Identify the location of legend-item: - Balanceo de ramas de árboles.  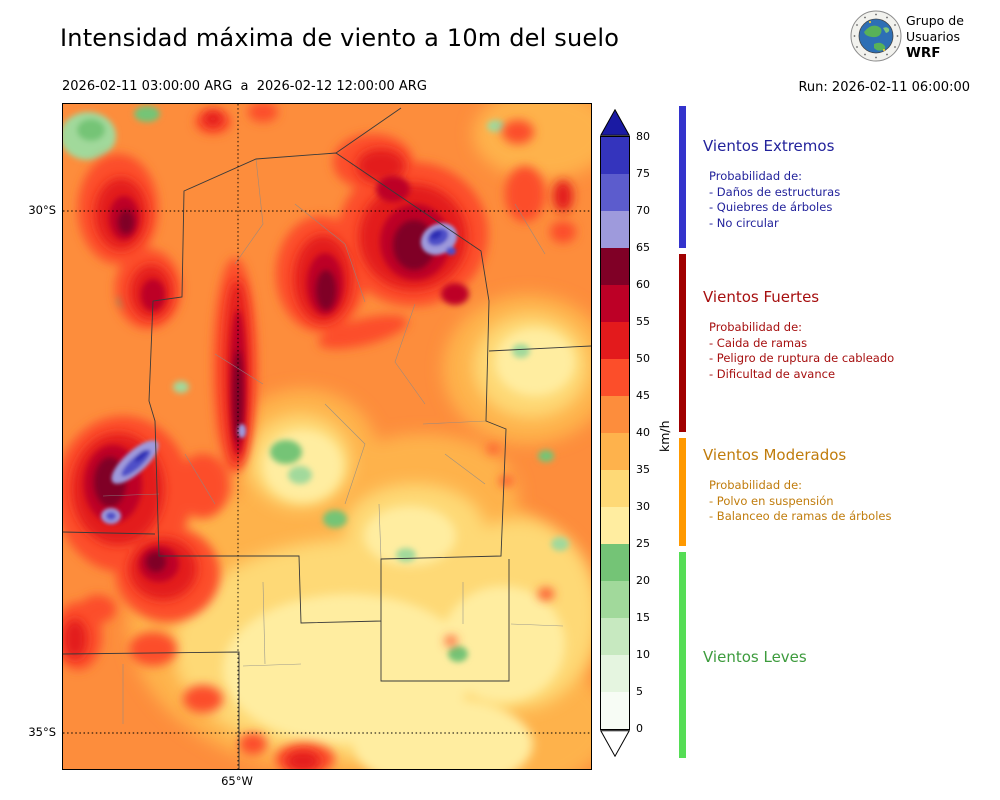
(800, 516).